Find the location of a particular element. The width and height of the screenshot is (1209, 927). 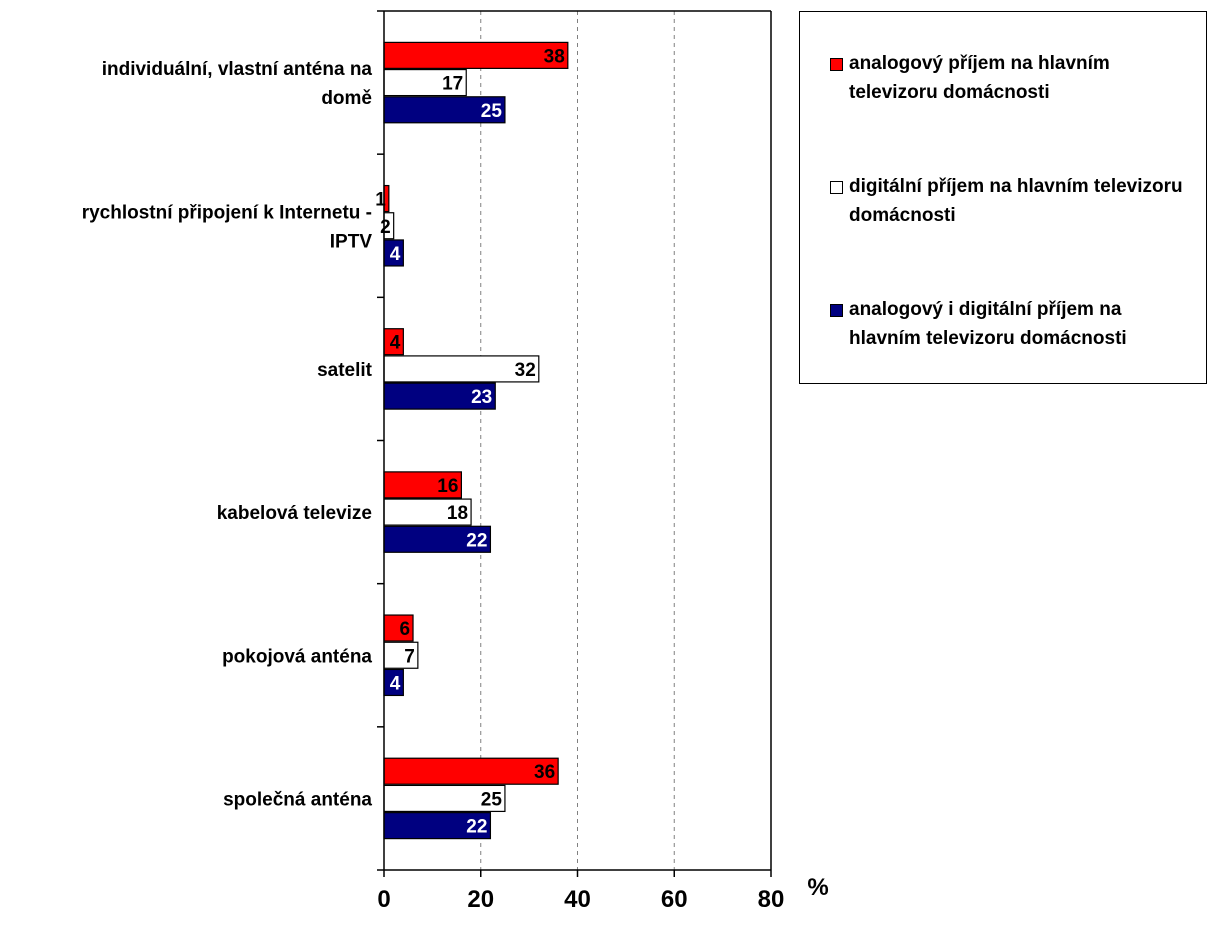

bar-s2-c2 is located at coordinates (439, 396).